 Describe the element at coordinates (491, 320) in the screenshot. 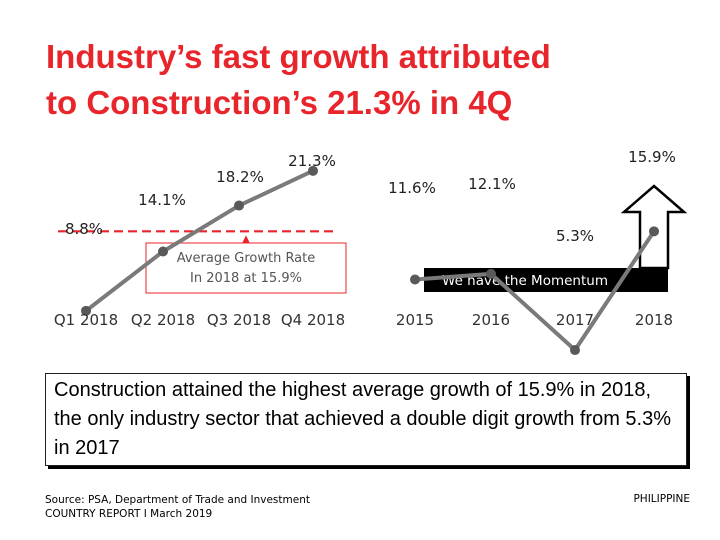

I see `annual-category-label-2: 2016` at that location.